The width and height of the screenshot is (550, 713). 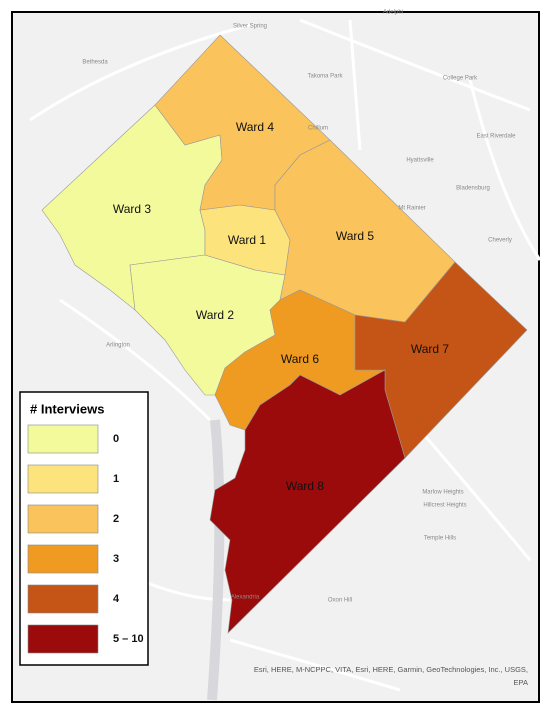 I want to click on place-name: Mt Rainier, so click(x=411, y=209).